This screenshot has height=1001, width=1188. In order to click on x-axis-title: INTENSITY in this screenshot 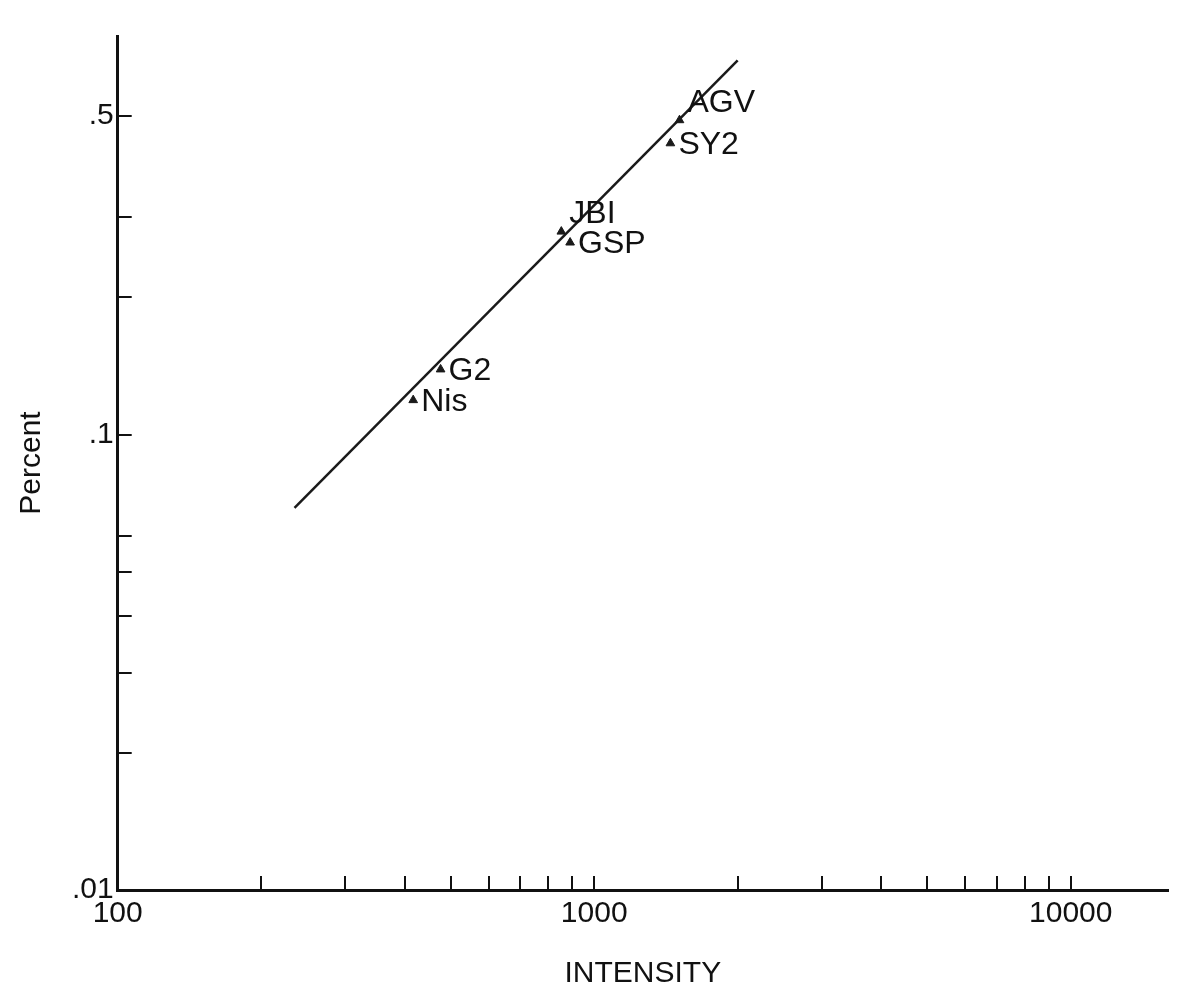, I will do `click(643, 972)`.